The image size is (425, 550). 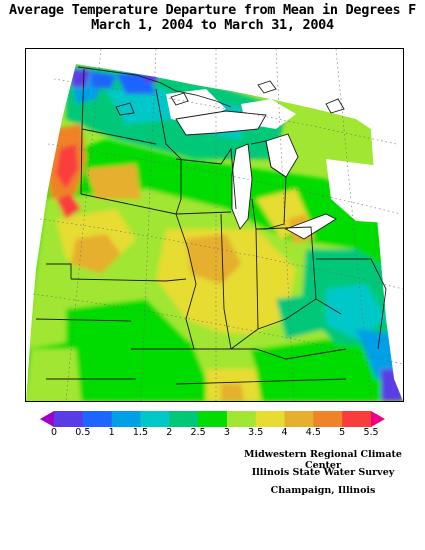 What do you see at coordinates (111, 432) in the screenshot?
I see `legend-tick-label: 1` at bounding box center [111, 432].